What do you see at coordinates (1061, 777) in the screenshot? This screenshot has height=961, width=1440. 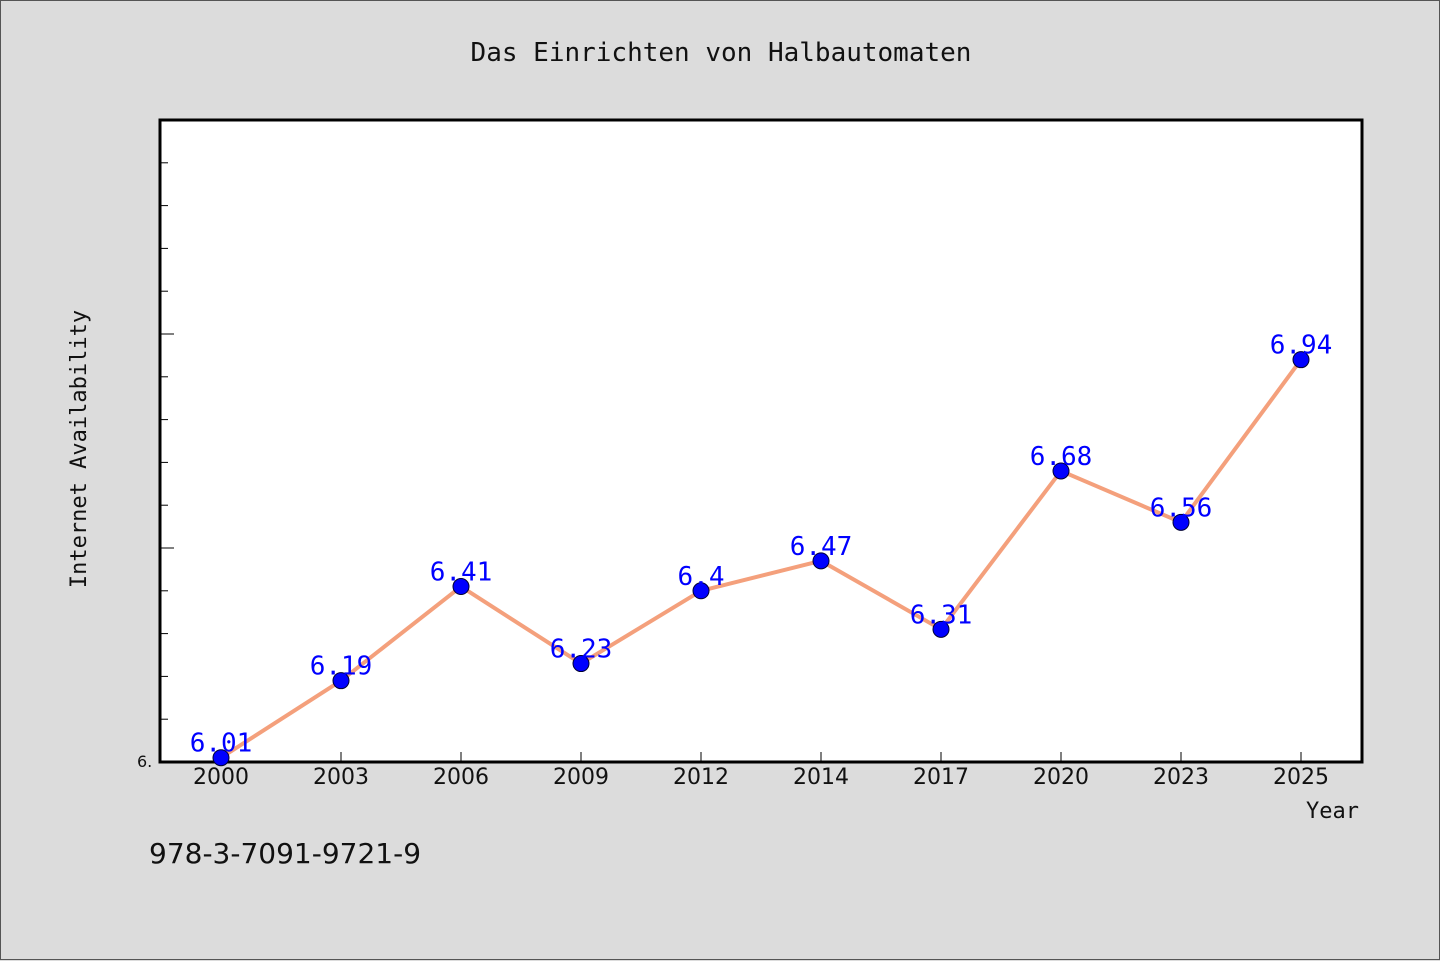 I see `x-tick-label: 2020` at bounding box center [1061, 777].